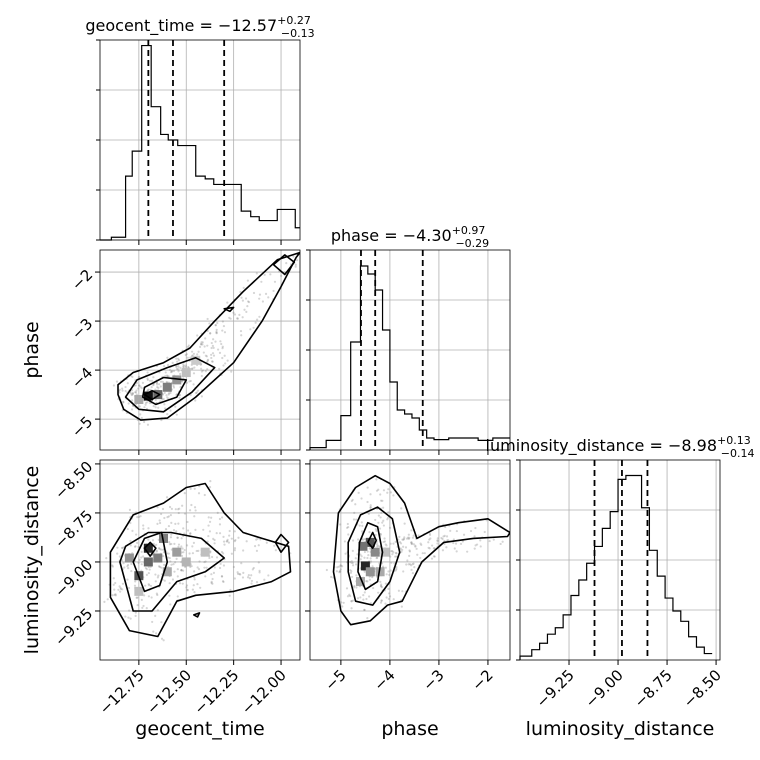  What do you see at coordinates (32, 349) in the screenshot?
I see `y-axis-label: phase` at bounding box center [32, 349].